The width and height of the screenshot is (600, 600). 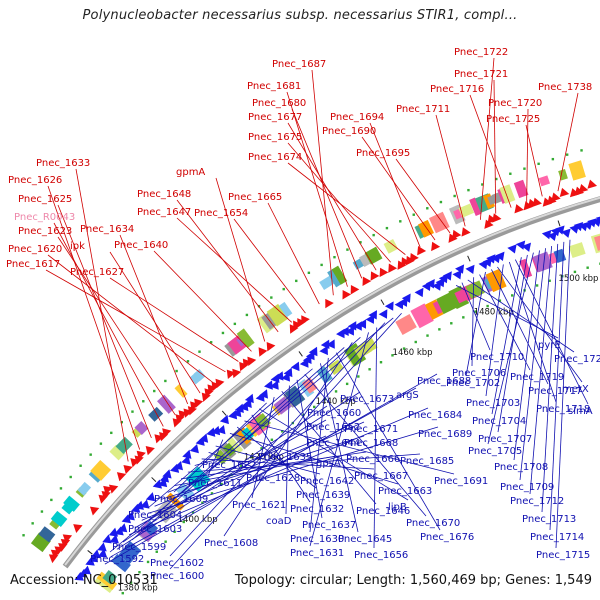 What do you see at coordinates (215, 483) in the screenshot?
I see `gene-label: Pnec_1611` at bounding box center [215, 483].